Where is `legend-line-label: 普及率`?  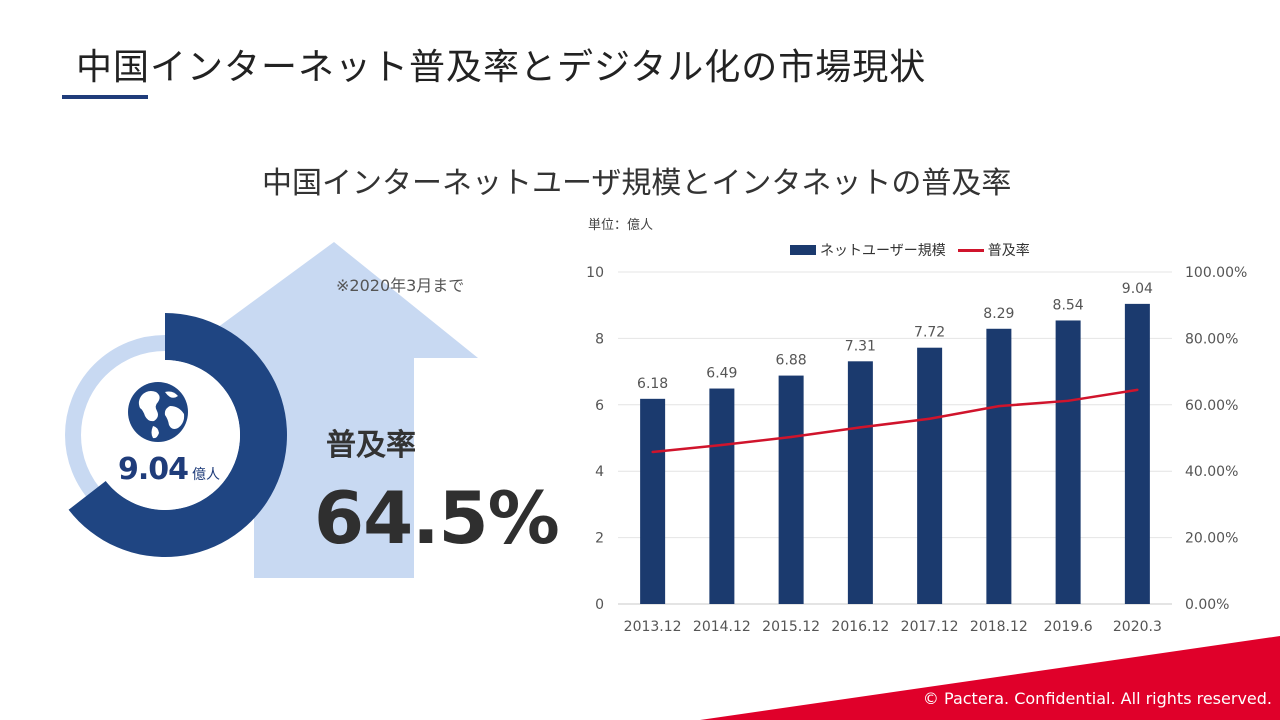 legend-line-label: 普及率 is located at coordinates (1008, 251).